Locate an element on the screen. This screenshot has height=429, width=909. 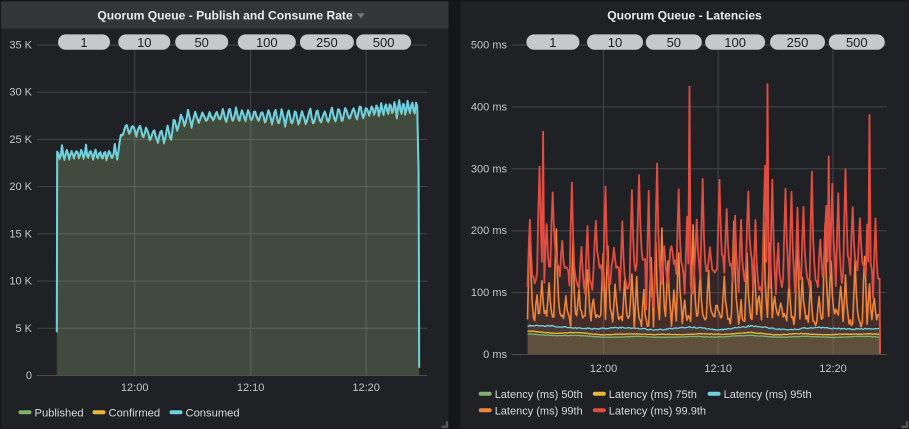
svg-text: Latency (ms) 99th is located at coordinates (539, 411).